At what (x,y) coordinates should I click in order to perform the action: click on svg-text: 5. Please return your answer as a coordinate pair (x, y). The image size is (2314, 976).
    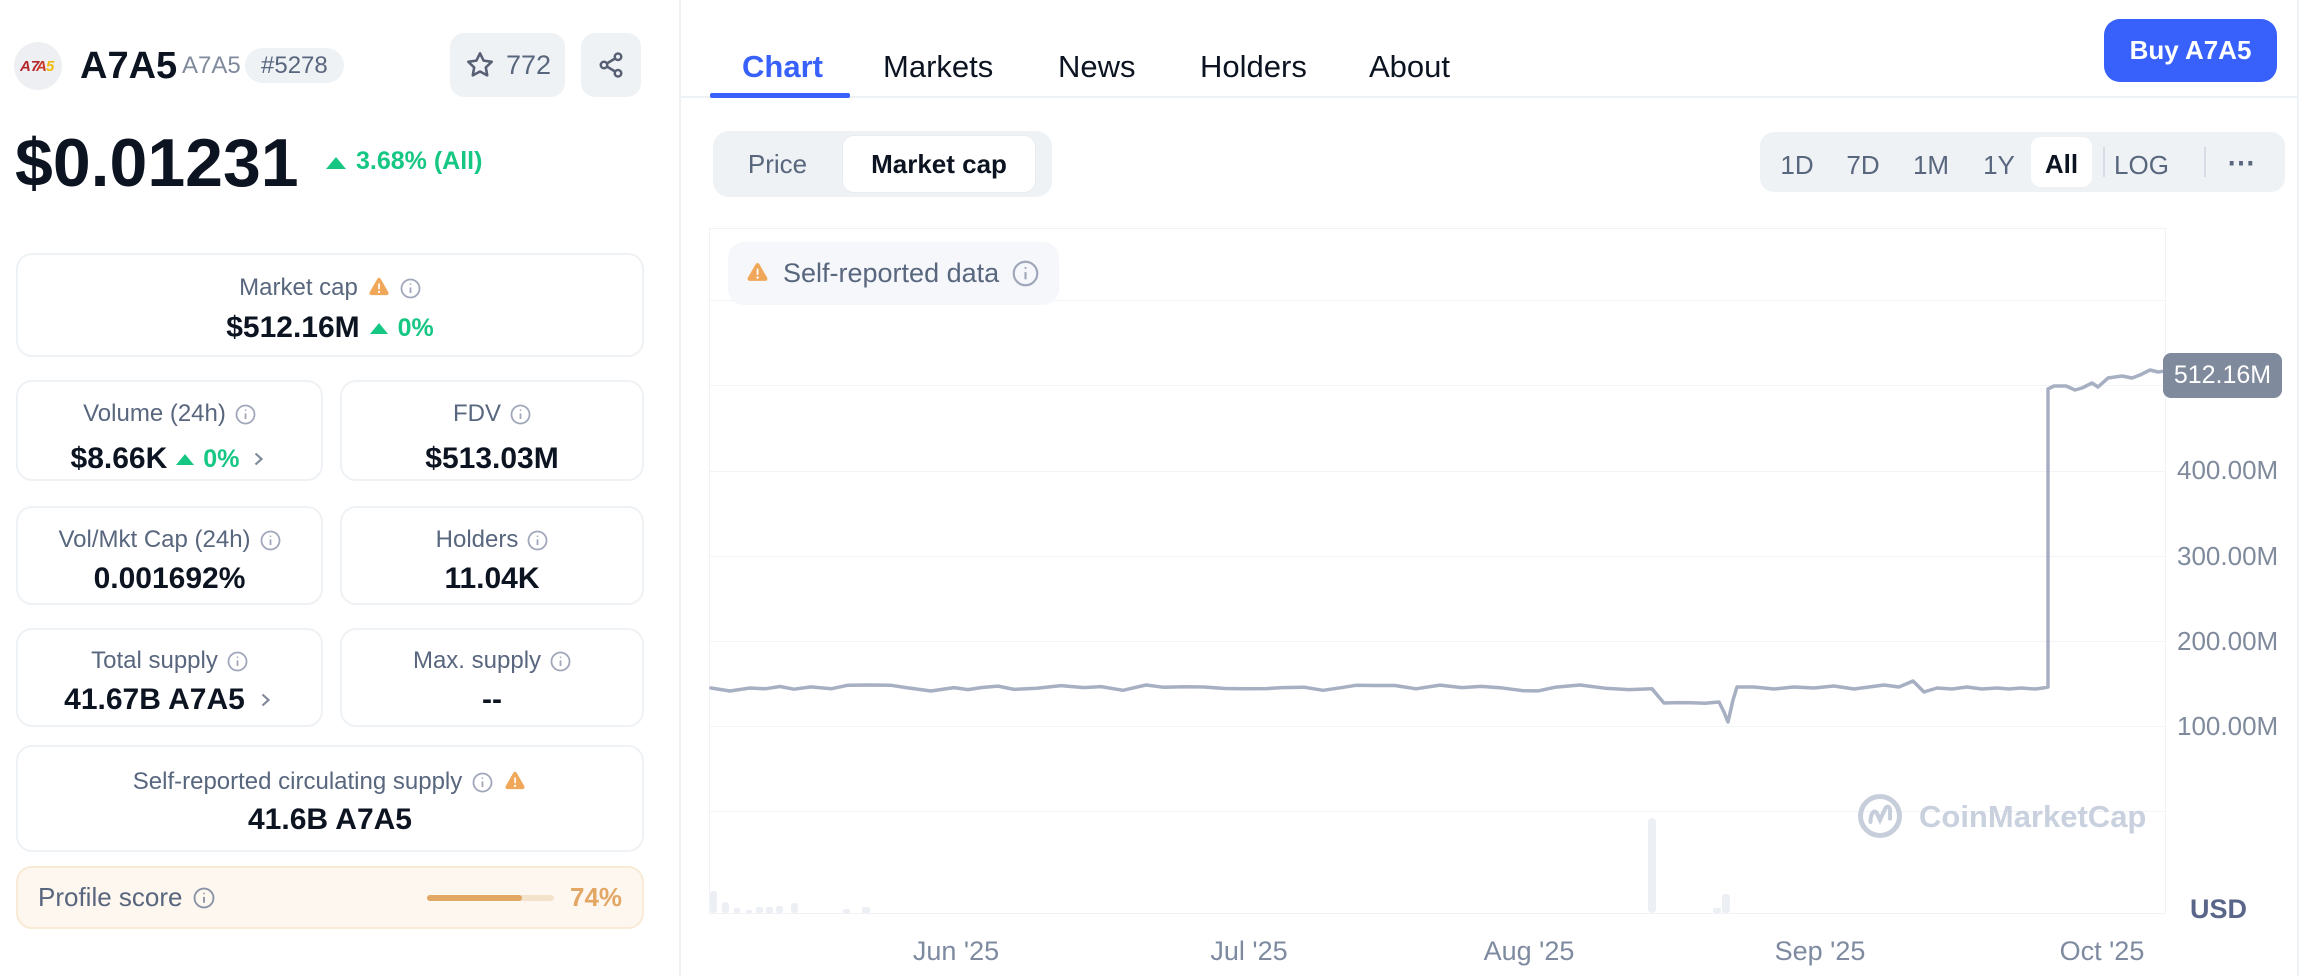
    Looking at the image, I should click on (50, 66).